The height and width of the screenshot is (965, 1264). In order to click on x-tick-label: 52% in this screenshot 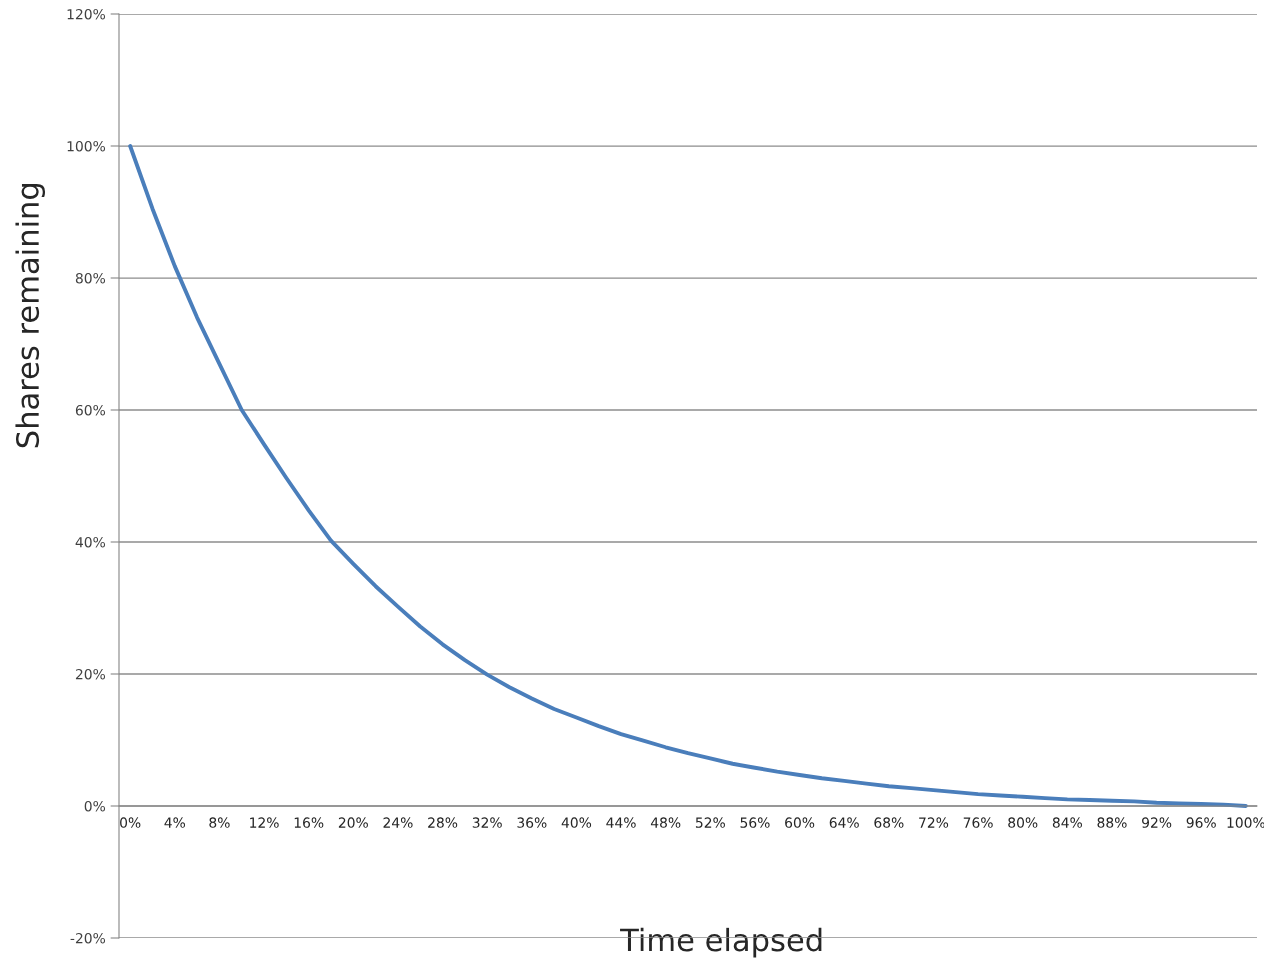, I will do `click(710, 822)`.